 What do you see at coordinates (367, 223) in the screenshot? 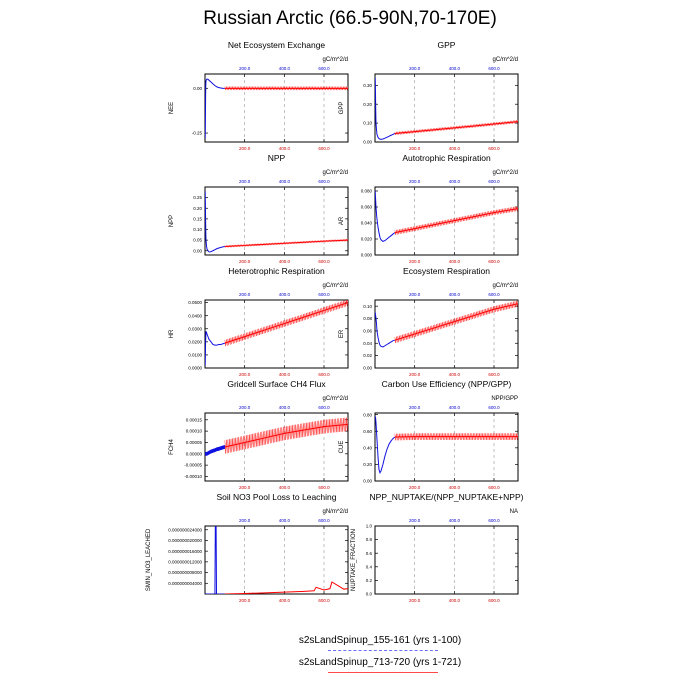
I see `y-tick-label: 0.040` at bounding box center [367, 223].